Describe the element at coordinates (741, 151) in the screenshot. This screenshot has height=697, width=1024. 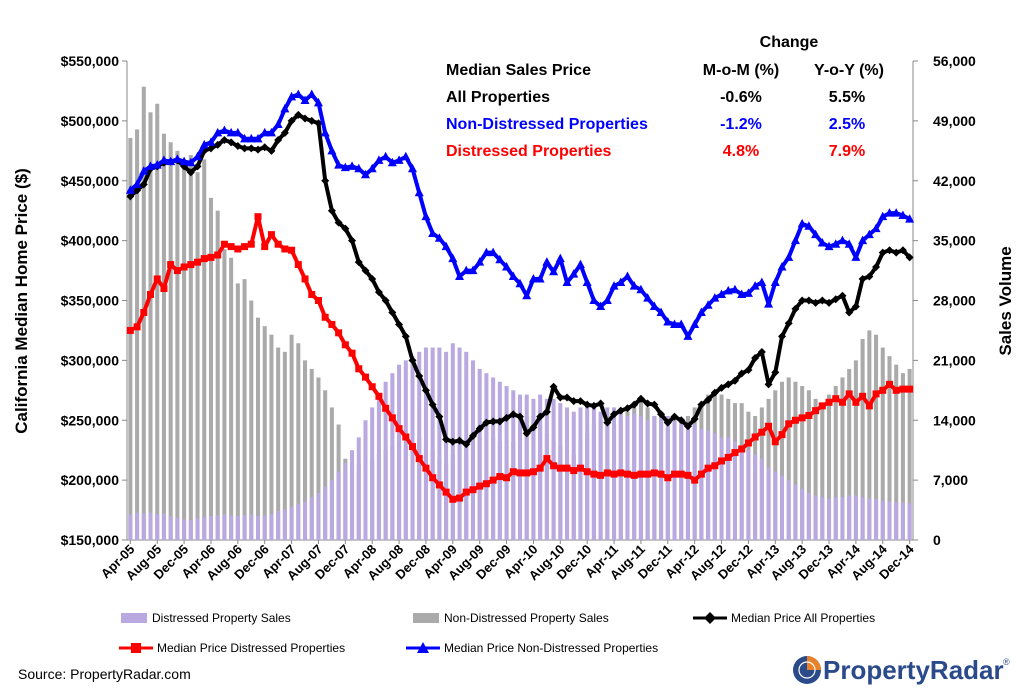
I see `row-distressed-mom: 4.8%` at that location.